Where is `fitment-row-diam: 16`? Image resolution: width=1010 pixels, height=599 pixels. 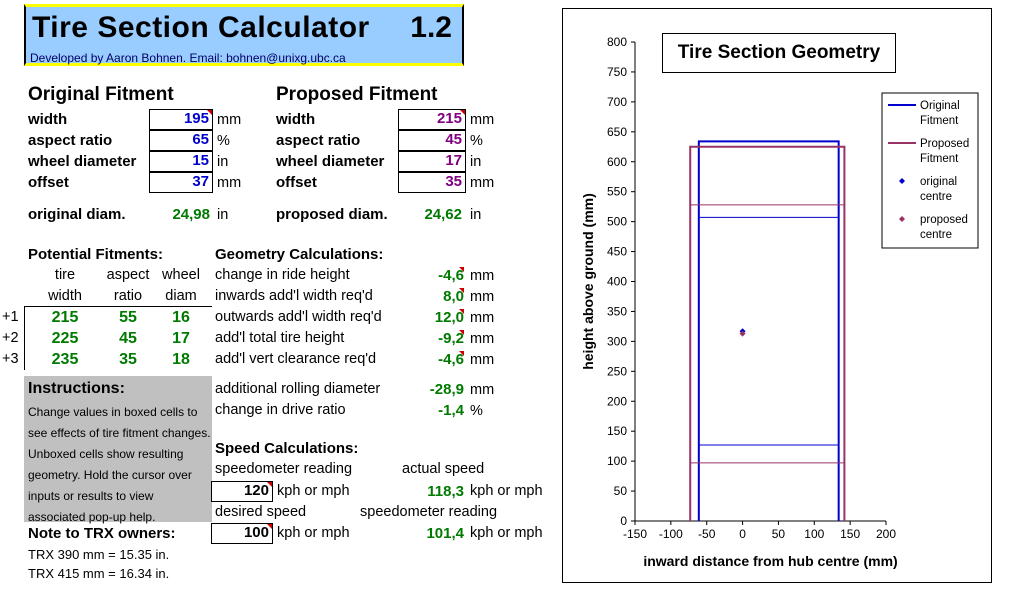 fitment-row-diam: 16 is located at coordinates (181, 317).